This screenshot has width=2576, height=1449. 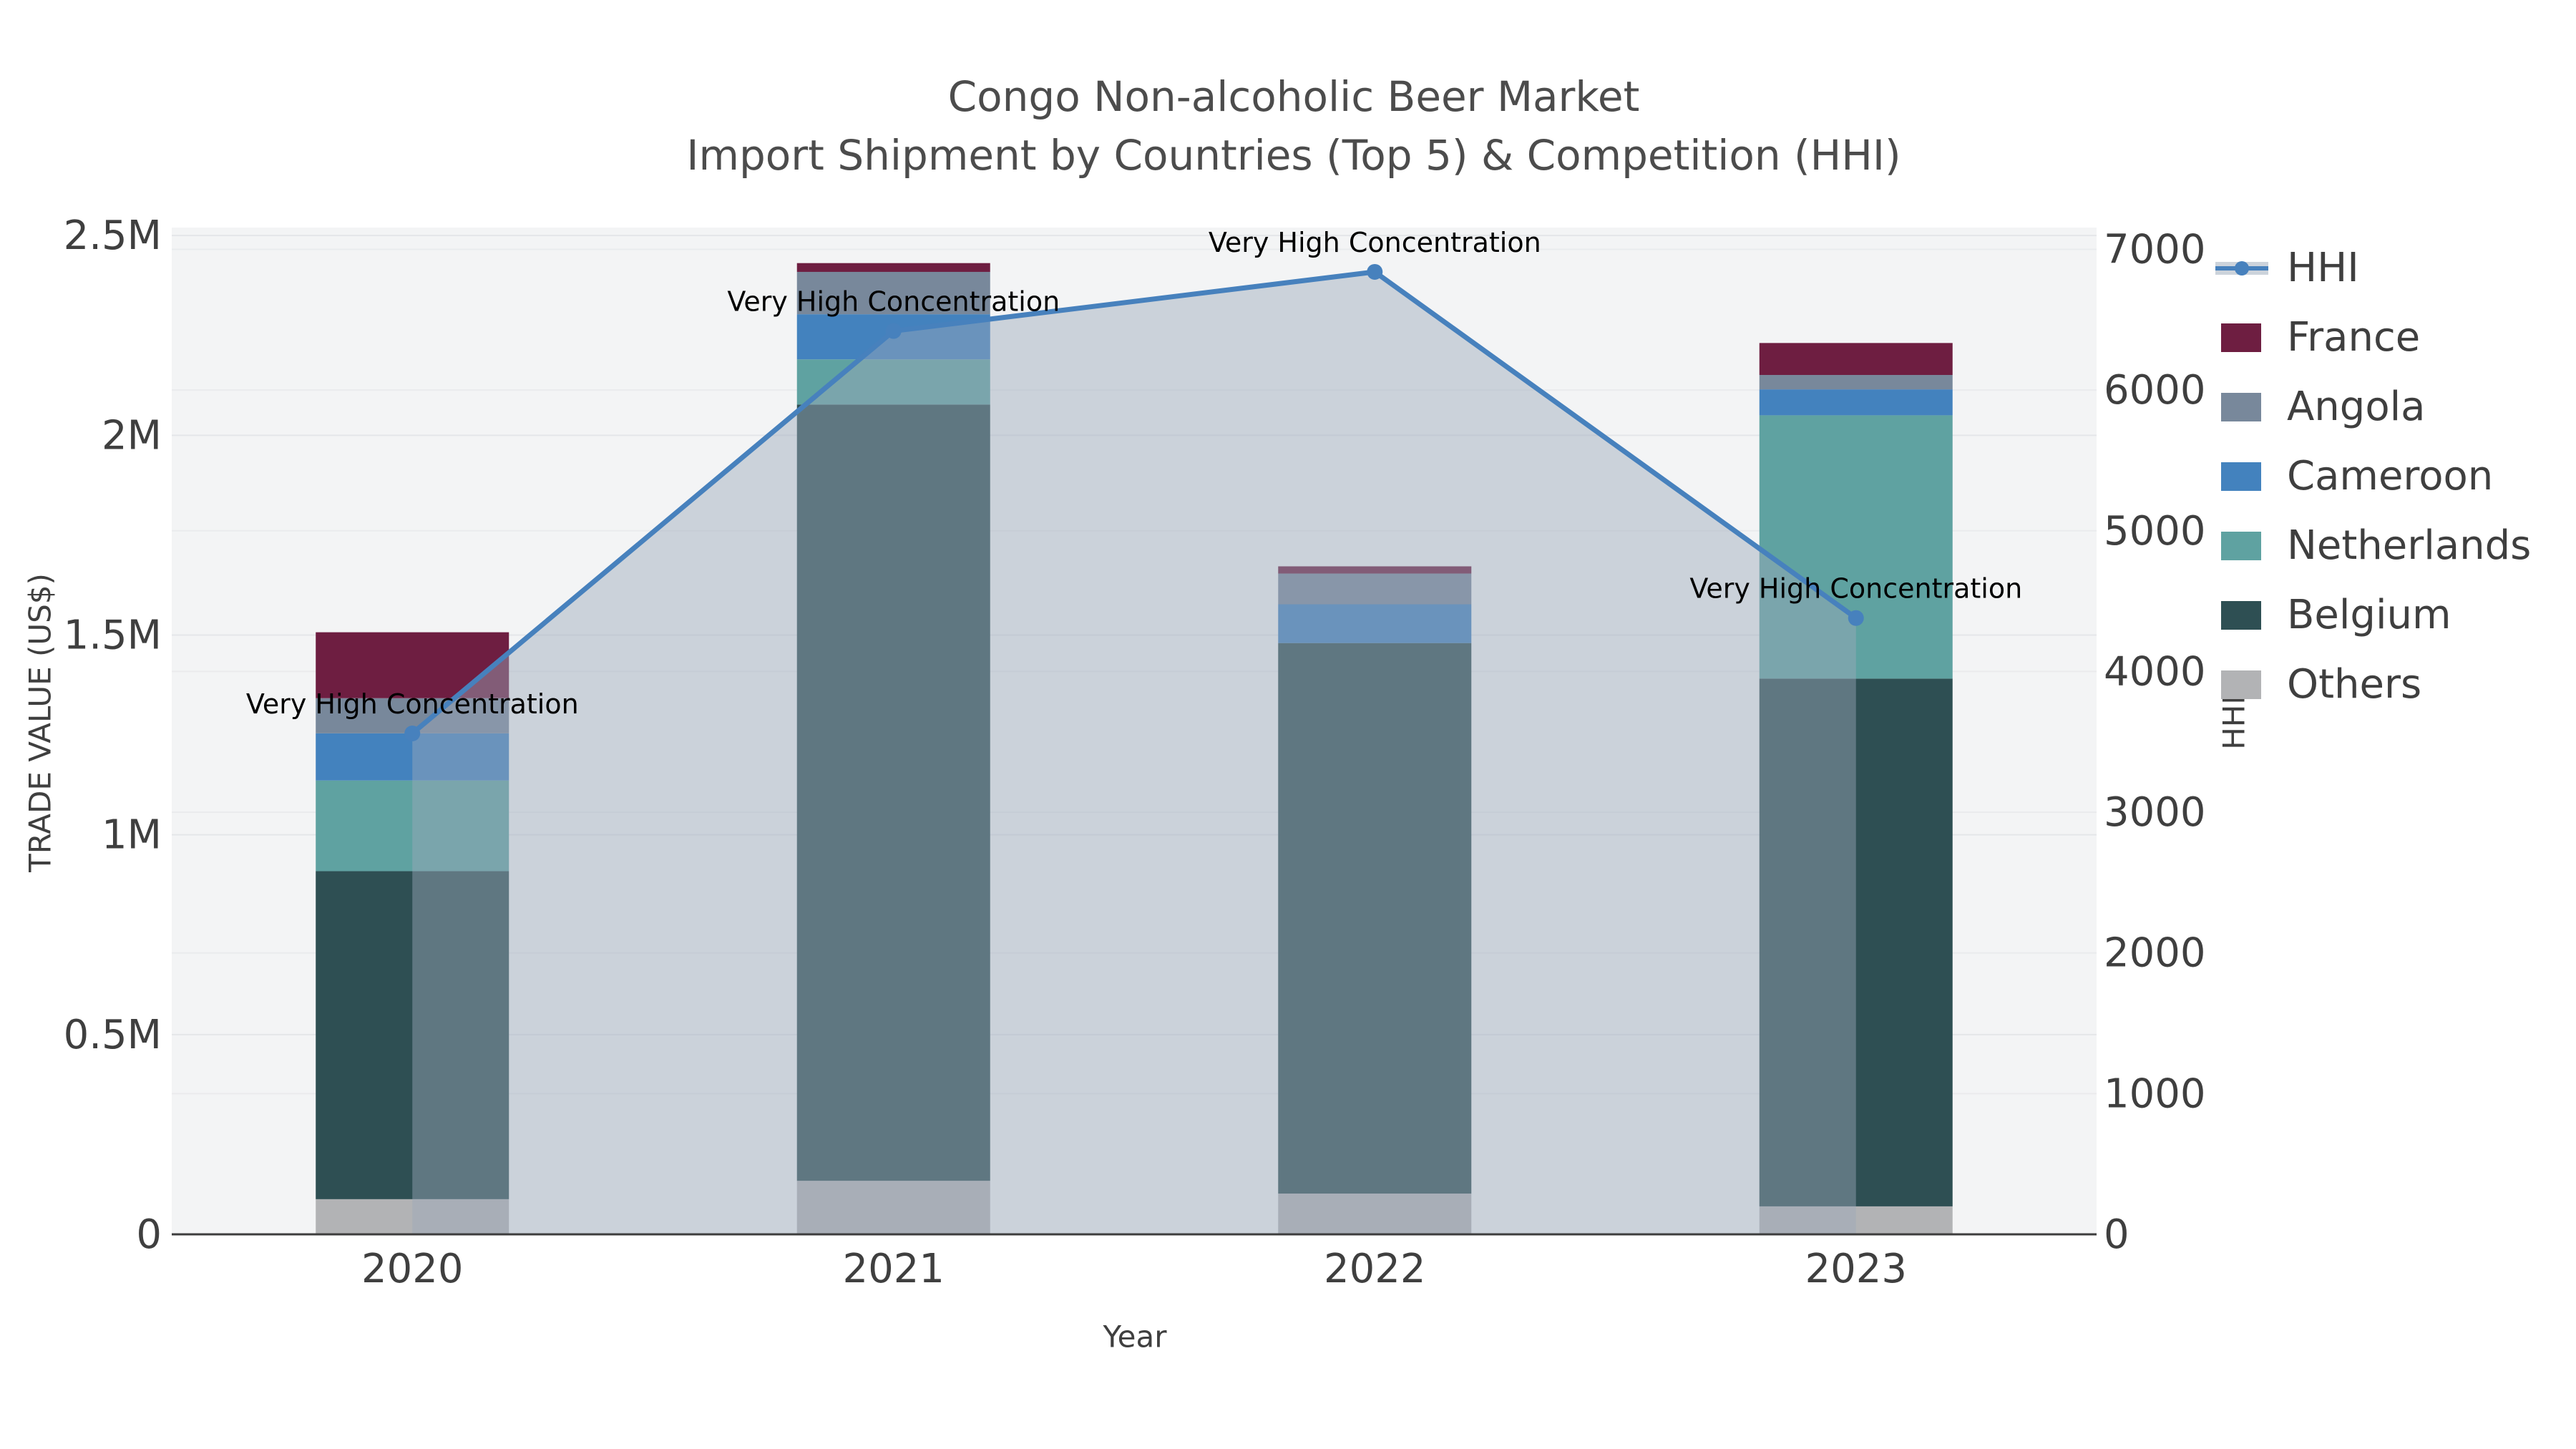 I want to click on legend-swatch-cameroon, so click(x=2241, y=476).